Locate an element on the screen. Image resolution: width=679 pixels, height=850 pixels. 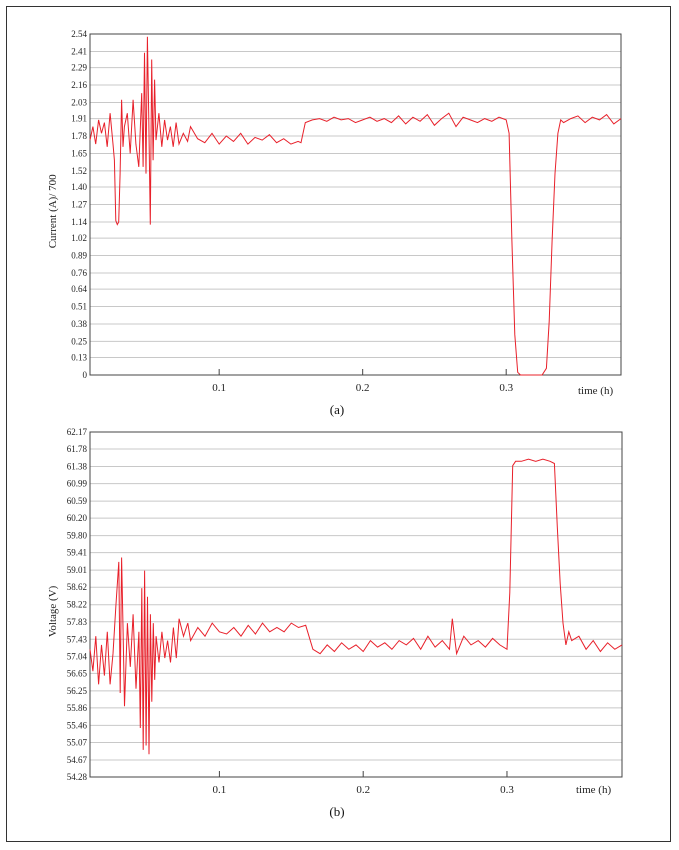
a-y-tick-label: 0.51 is located at coordinates (79, 307).